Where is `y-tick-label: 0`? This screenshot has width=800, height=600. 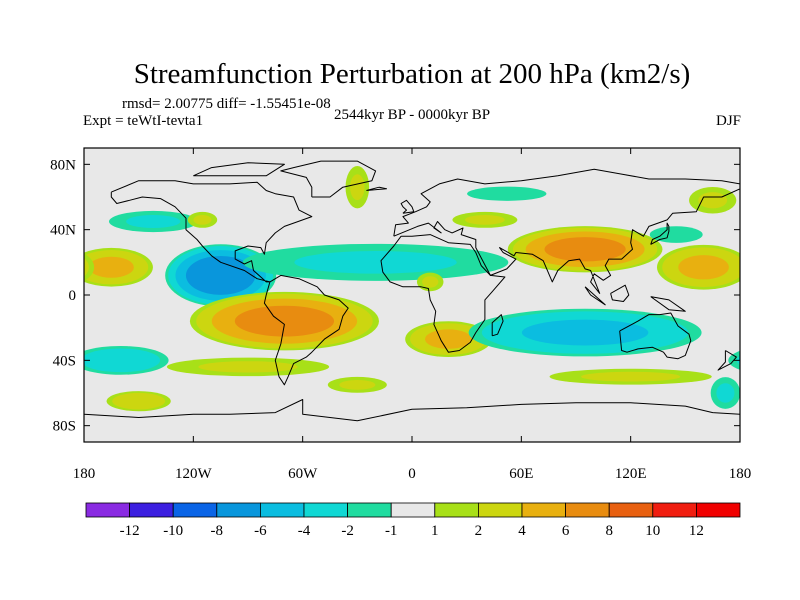
y-tick-label: 0 is located at coordinates (73, 296).